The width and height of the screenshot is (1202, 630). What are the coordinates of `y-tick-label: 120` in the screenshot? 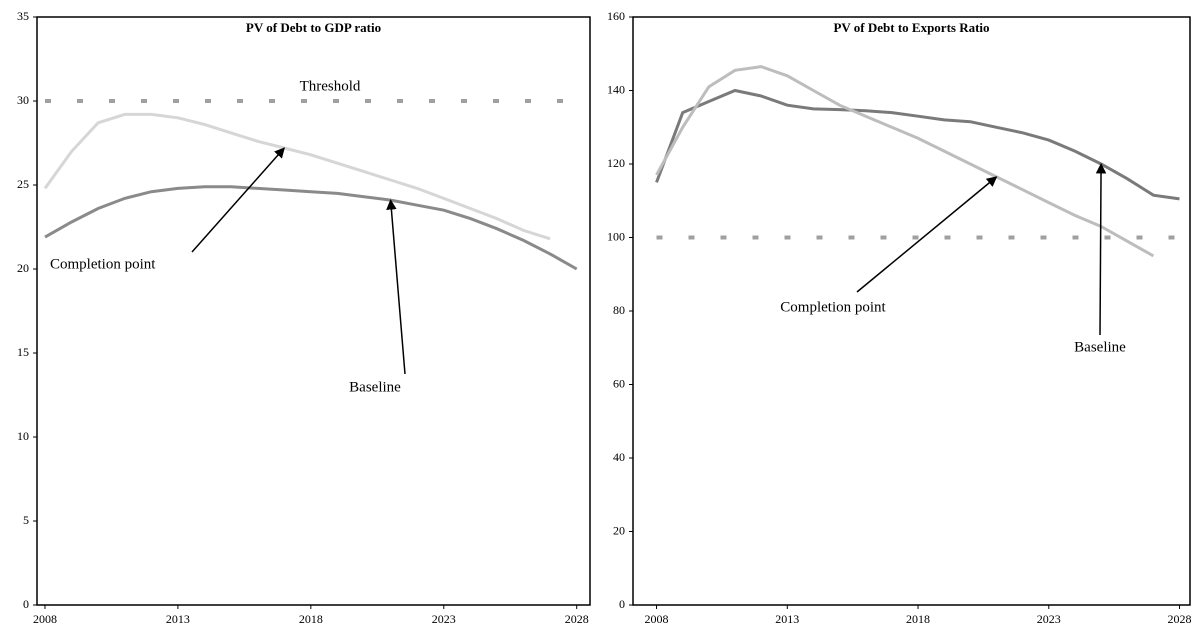 It's located at (616, 163).